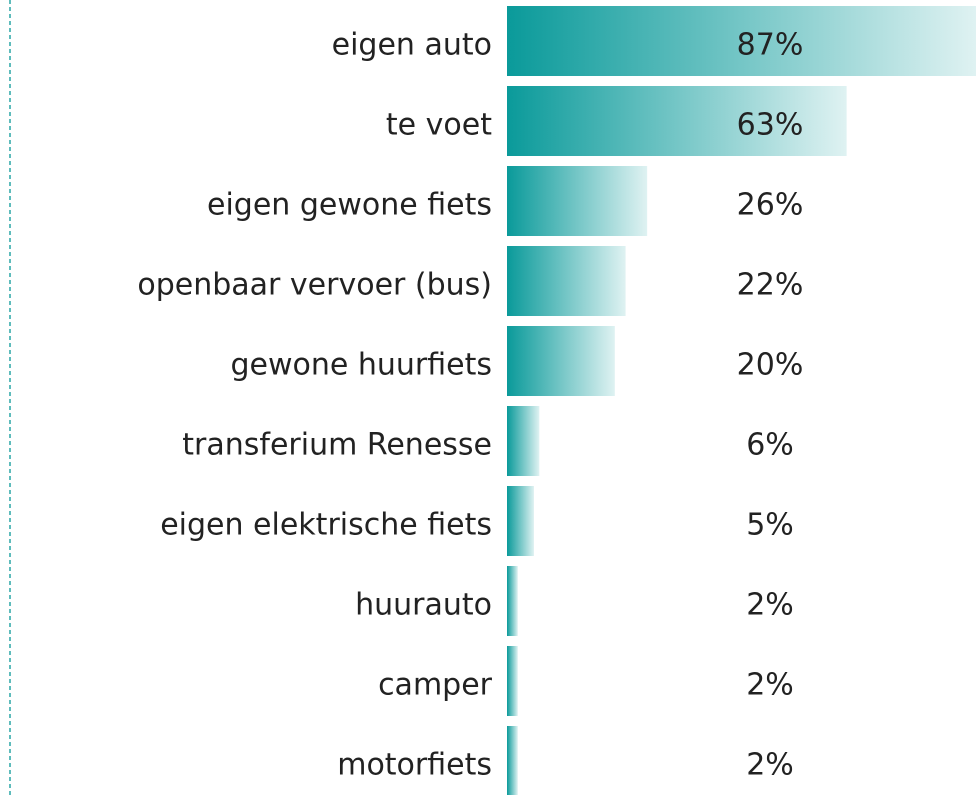 This screenshot has width=976, height=795. I want to click on category-label: transferium Renesse, so click(337, 445).